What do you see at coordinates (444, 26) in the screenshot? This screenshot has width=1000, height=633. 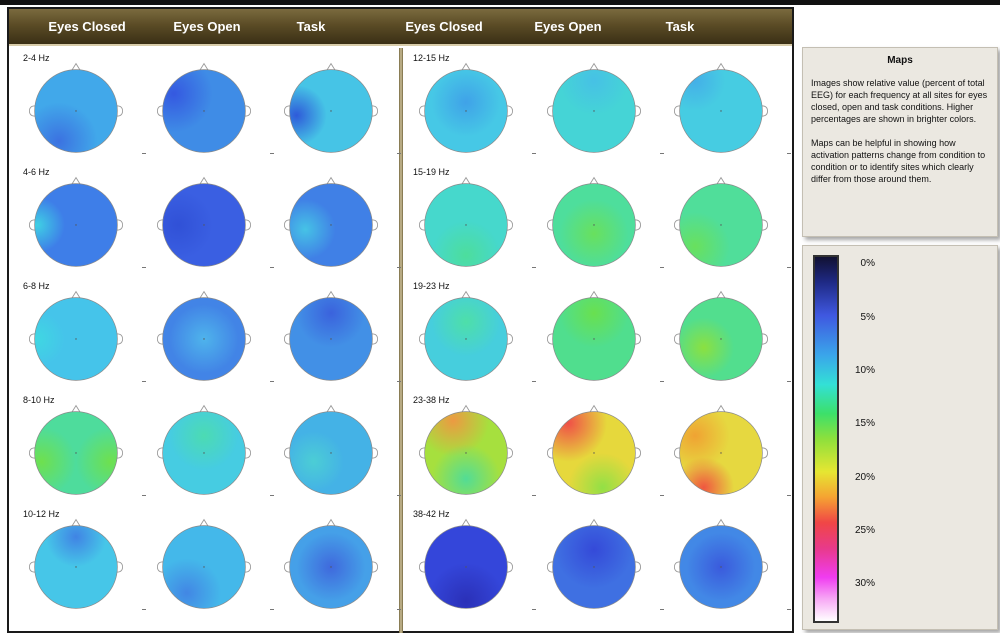 I see `header-eyes-closed-right: Eyes Closed` at bounding box center [444, 26].